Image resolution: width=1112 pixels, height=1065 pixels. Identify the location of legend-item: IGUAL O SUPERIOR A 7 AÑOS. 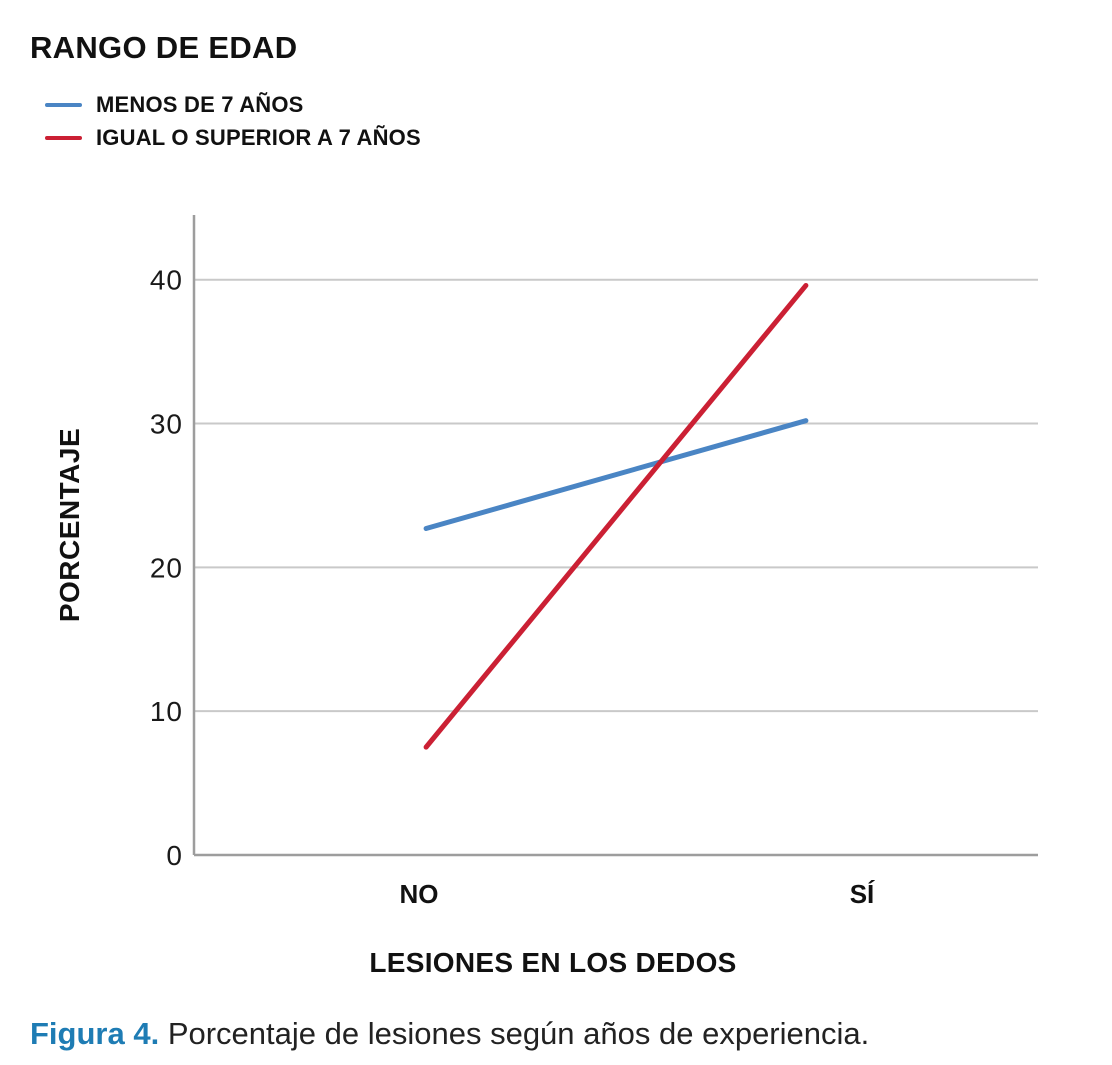
(233, 137).